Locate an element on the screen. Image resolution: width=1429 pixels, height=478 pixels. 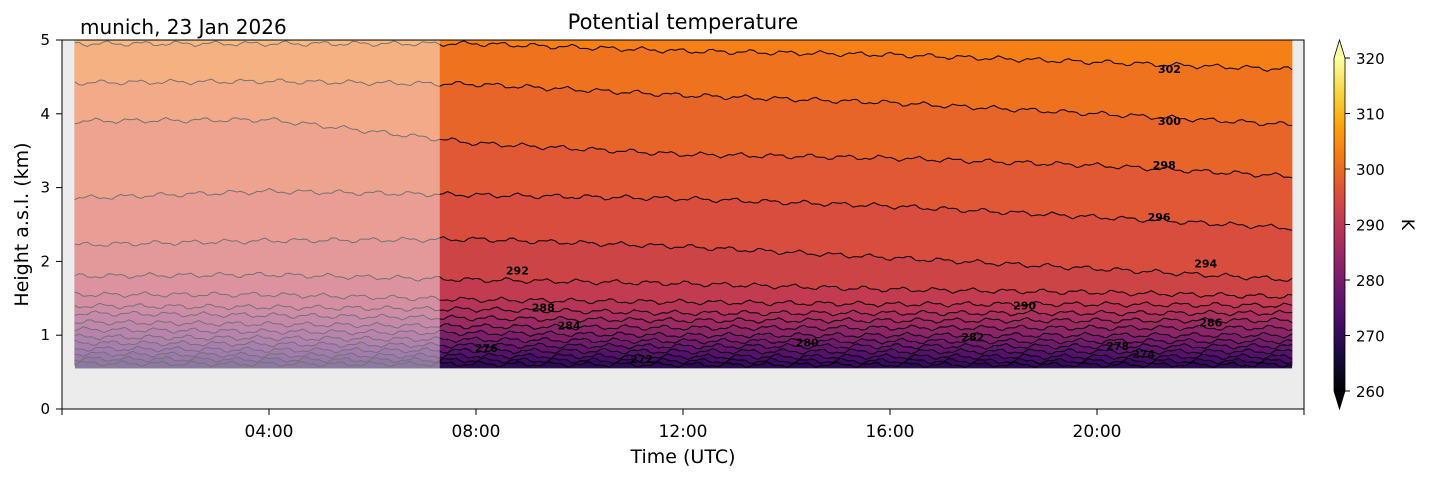
y-tick-label: 3 is located at coordinates (45, 188).